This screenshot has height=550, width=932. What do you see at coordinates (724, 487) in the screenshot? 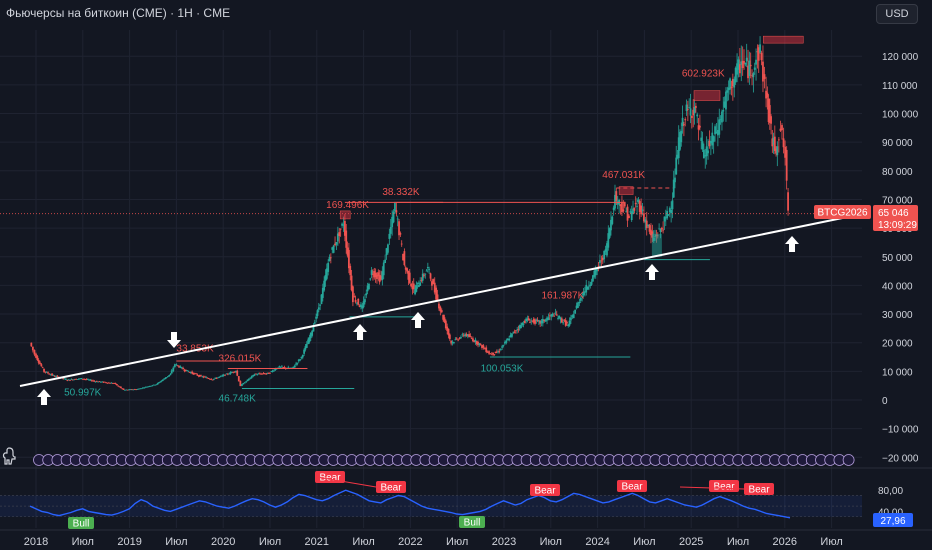
I see `bear-label-text: Bear` at bounding box center [724, 487].